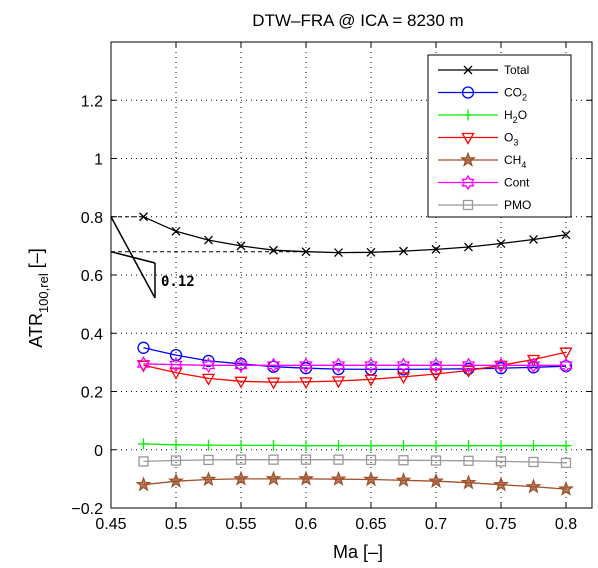 This screenshot has width=598, height=568. I want to click on legend-label: Total, so click(516, 70).